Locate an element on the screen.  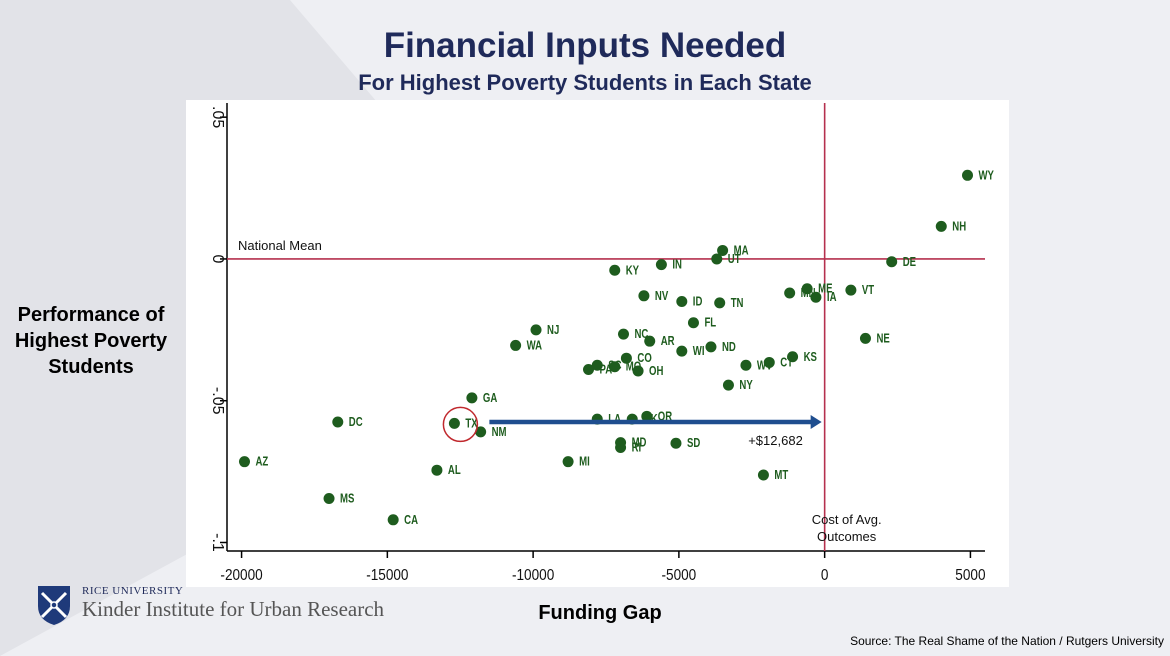
data-point-pa is located at coordinates (589, 370).